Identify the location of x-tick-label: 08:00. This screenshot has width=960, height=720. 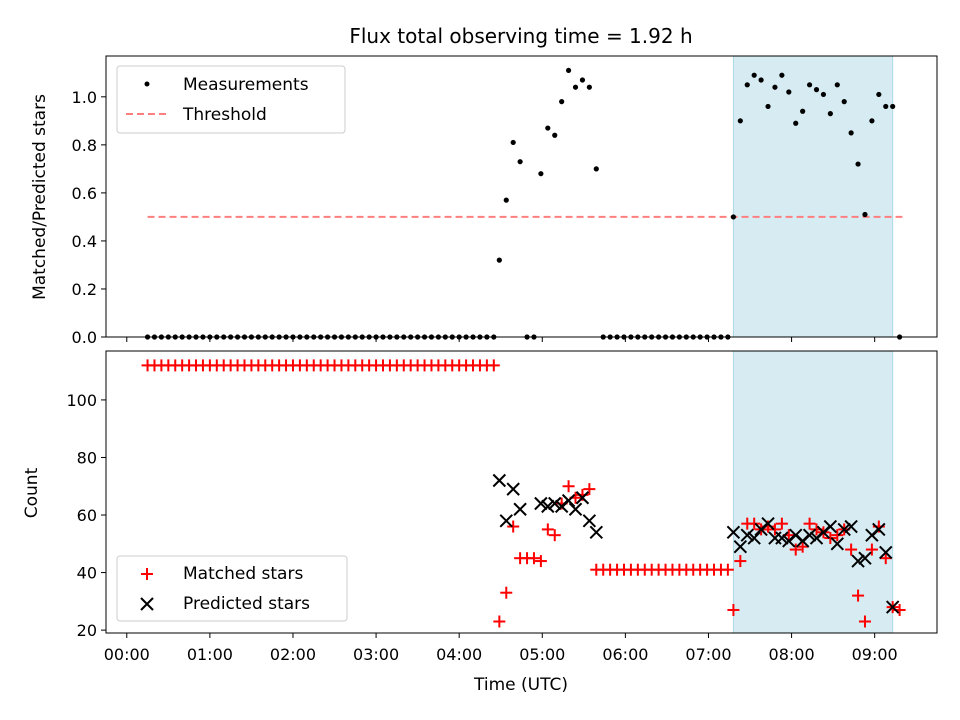
(792, 654).